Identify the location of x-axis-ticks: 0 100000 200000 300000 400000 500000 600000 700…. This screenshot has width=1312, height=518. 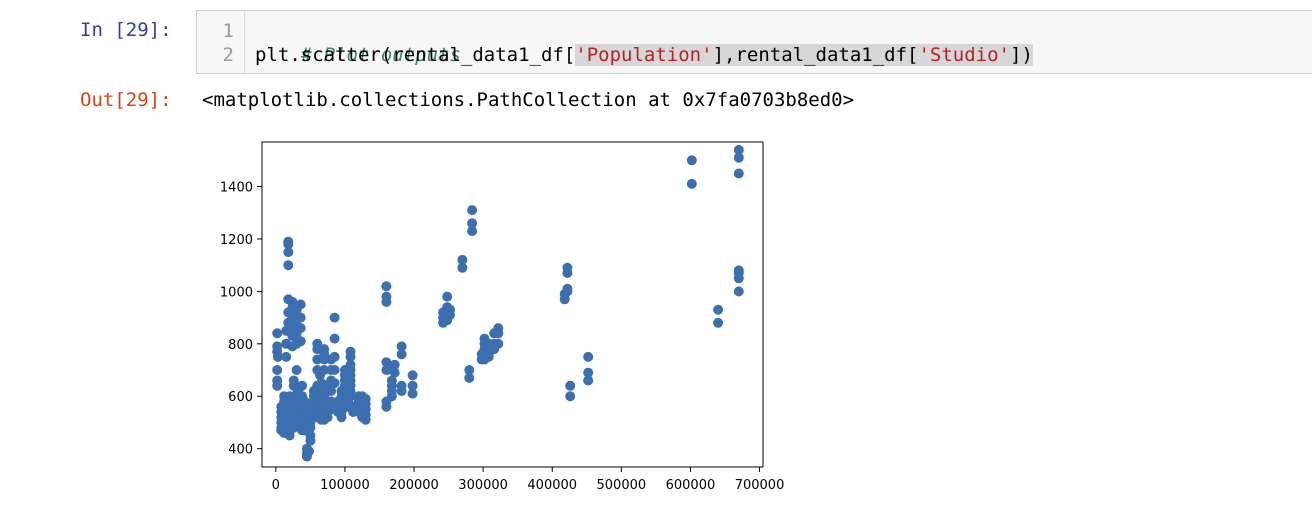
(528, 480).